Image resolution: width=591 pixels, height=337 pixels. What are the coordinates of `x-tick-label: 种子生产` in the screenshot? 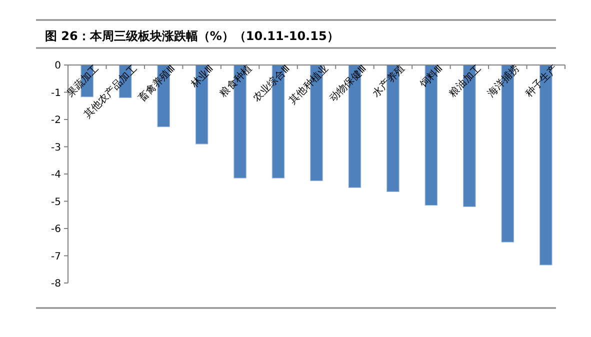 It's located at (541, 81).